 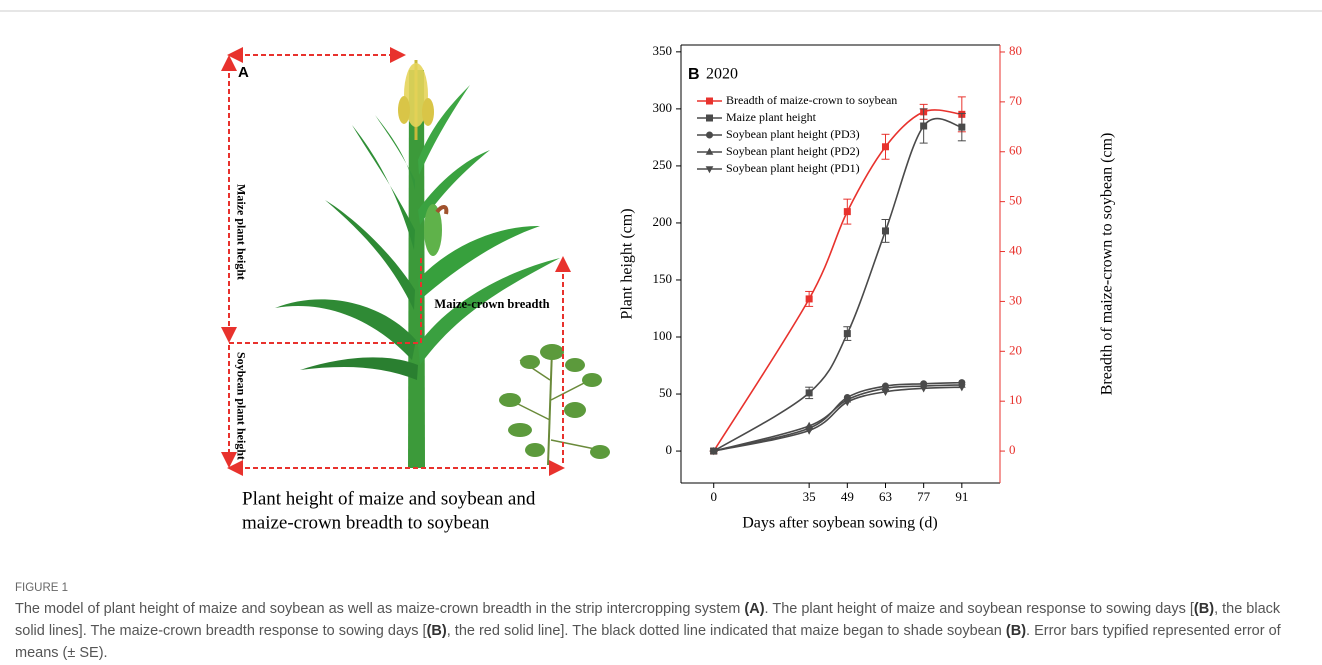 What do you see at coordinates (241, 406) in the screenshot?
I see `annotation: Soybean plant height` at bounding box center [241, 406].